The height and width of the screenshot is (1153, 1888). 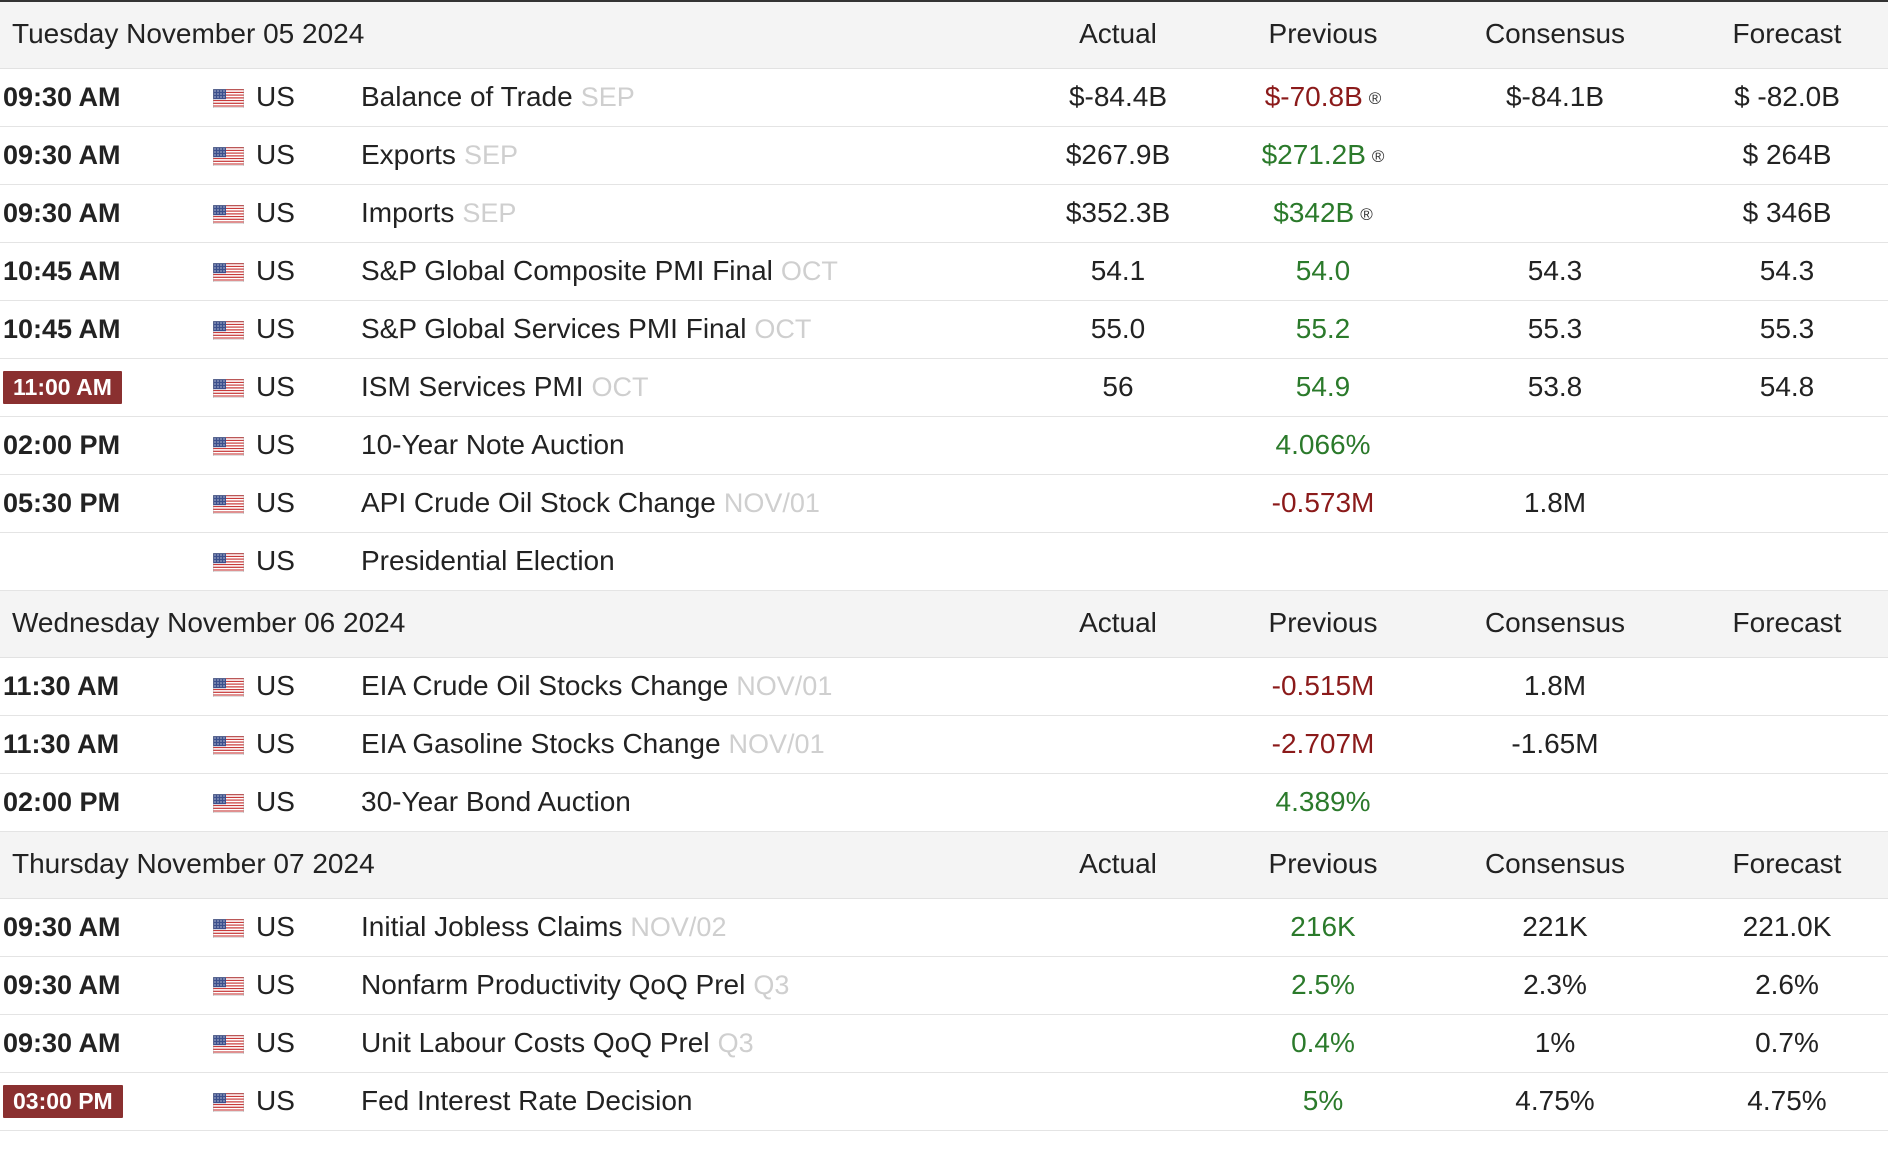 I want to click on event-actual: $-84.4B, so click(x=1118, y=96).